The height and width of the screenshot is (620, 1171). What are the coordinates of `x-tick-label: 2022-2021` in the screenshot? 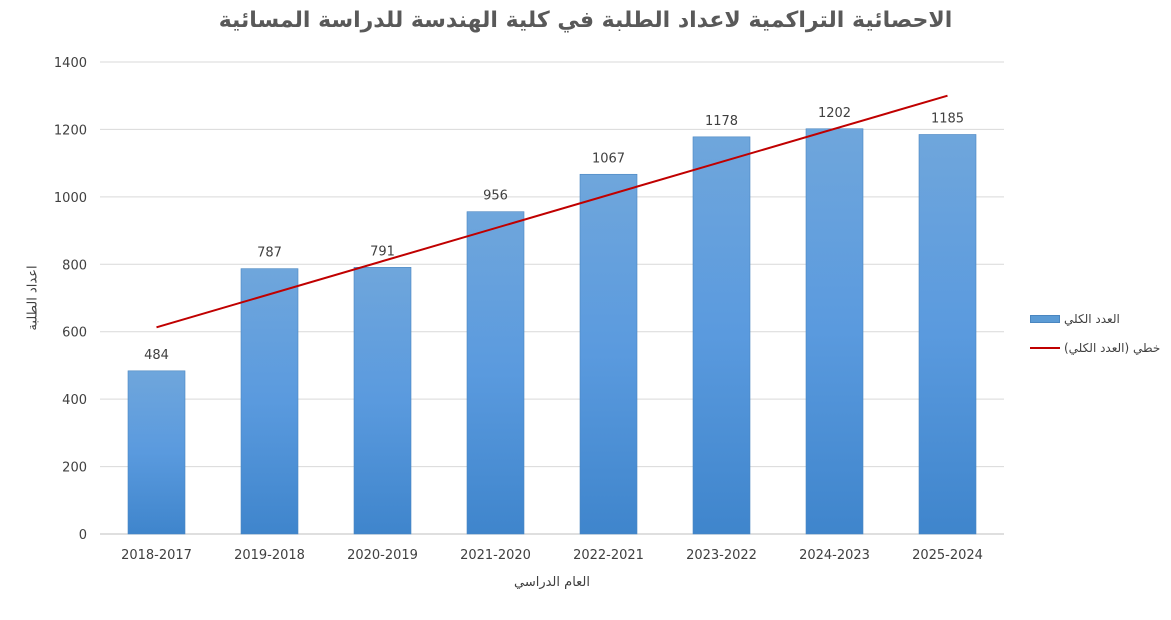 It's located at (608, 555).